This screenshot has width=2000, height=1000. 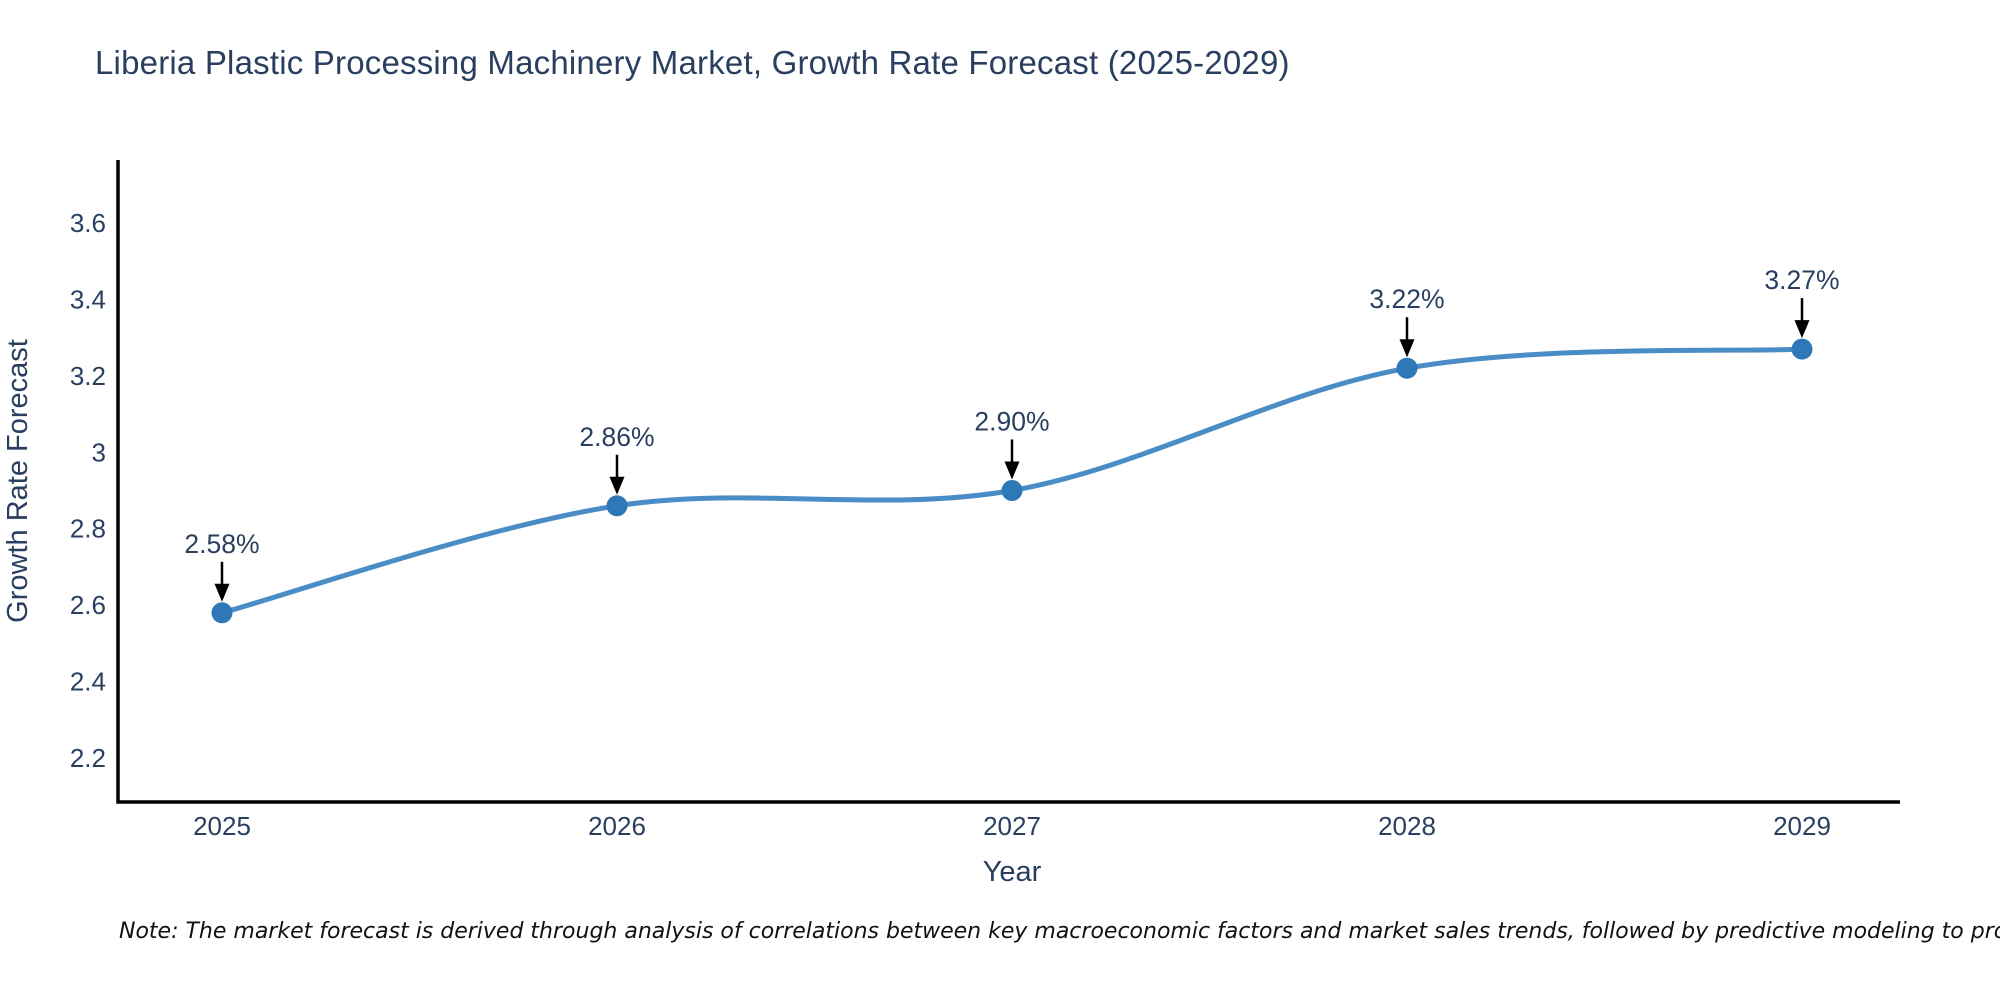 I want to click on x-tick-label: 2029, so click(x=1802, y=826).